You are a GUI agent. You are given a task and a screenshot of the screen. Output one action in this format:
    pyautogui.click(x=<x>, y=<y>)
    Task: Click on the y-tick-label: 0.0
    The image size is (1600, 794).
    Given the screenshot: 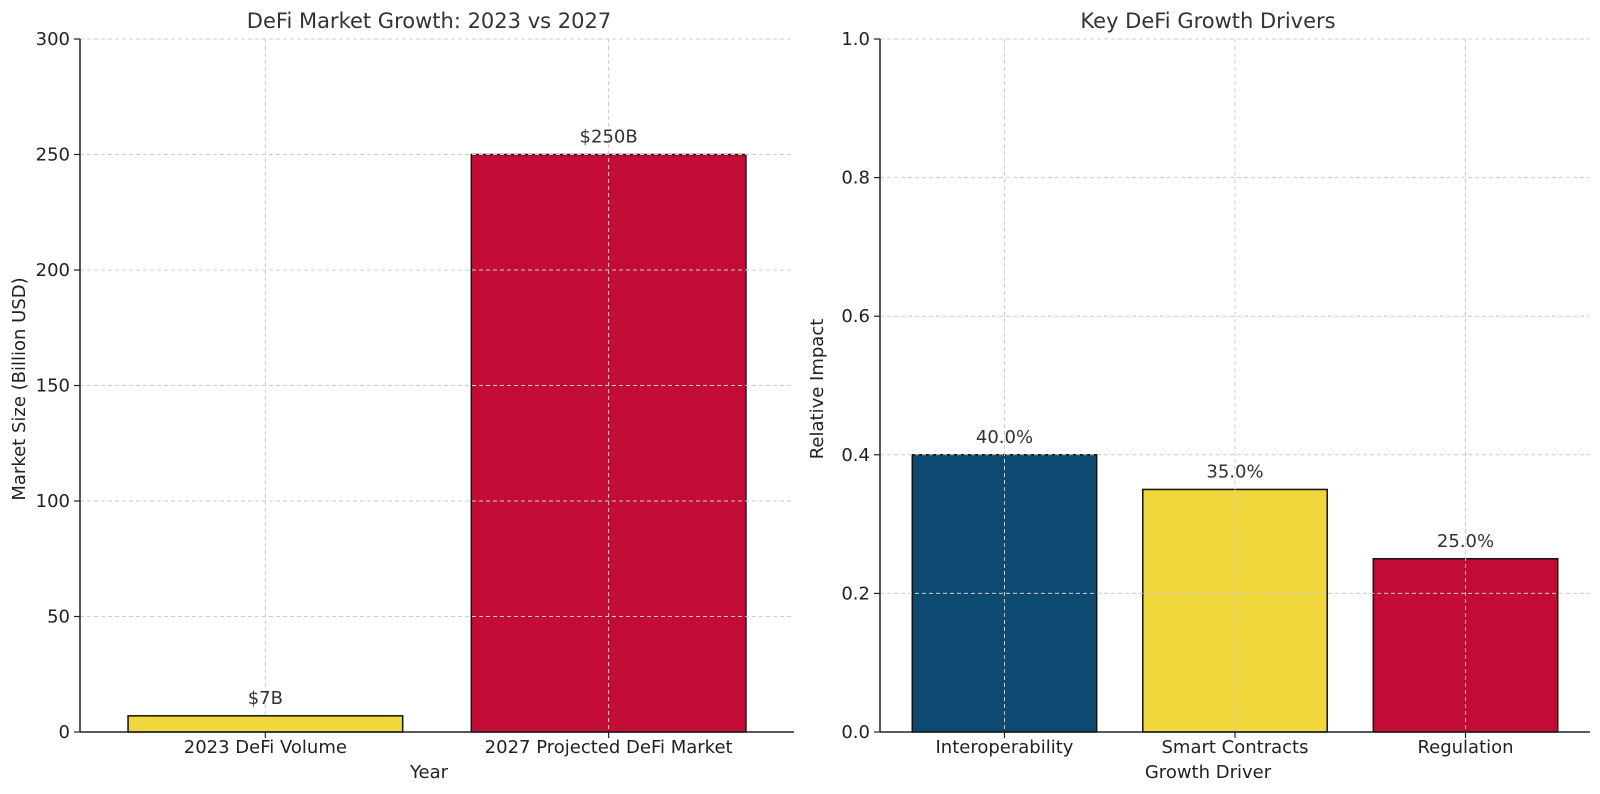 What is the action you would take?
    pyautogui.click(x=855, y=732)
    